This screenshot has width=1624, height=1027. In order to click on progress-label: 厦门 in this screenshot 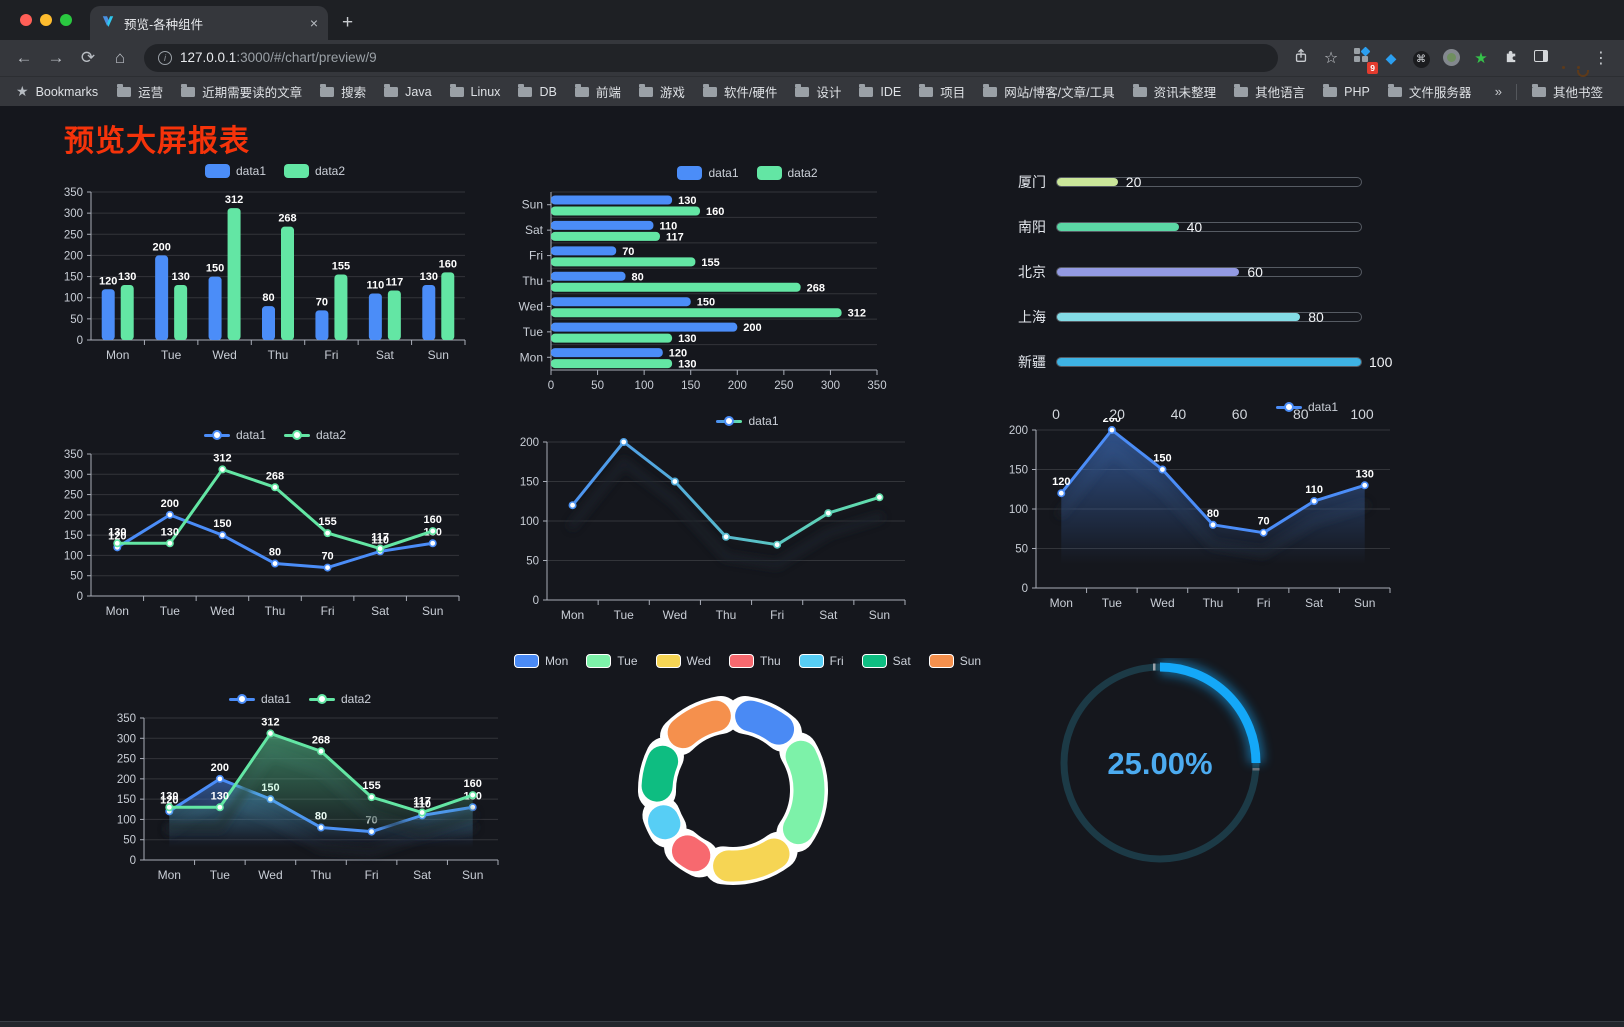, I will do `click(1032, 182)`.